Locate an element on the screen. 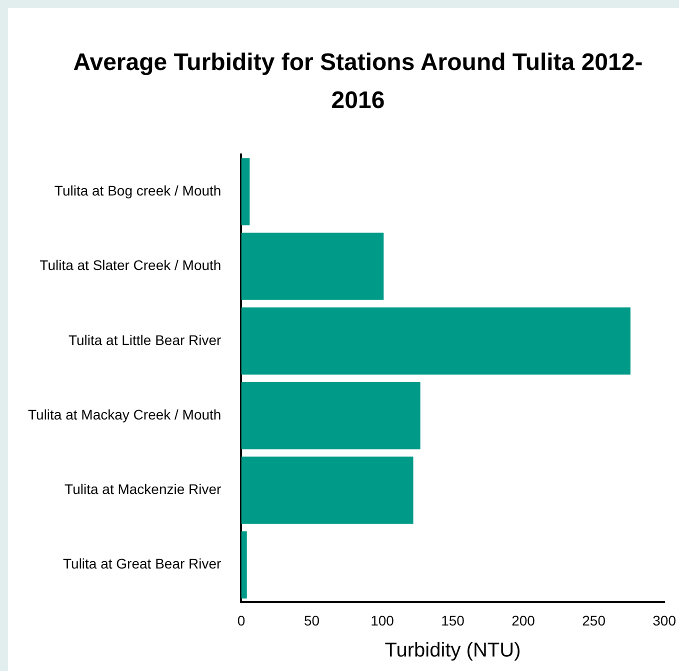 Image resolution: width=679 pixels, height=671 pixels. y-tick-label: Tulita at Little Bear River is located at coordinates (145, 340).